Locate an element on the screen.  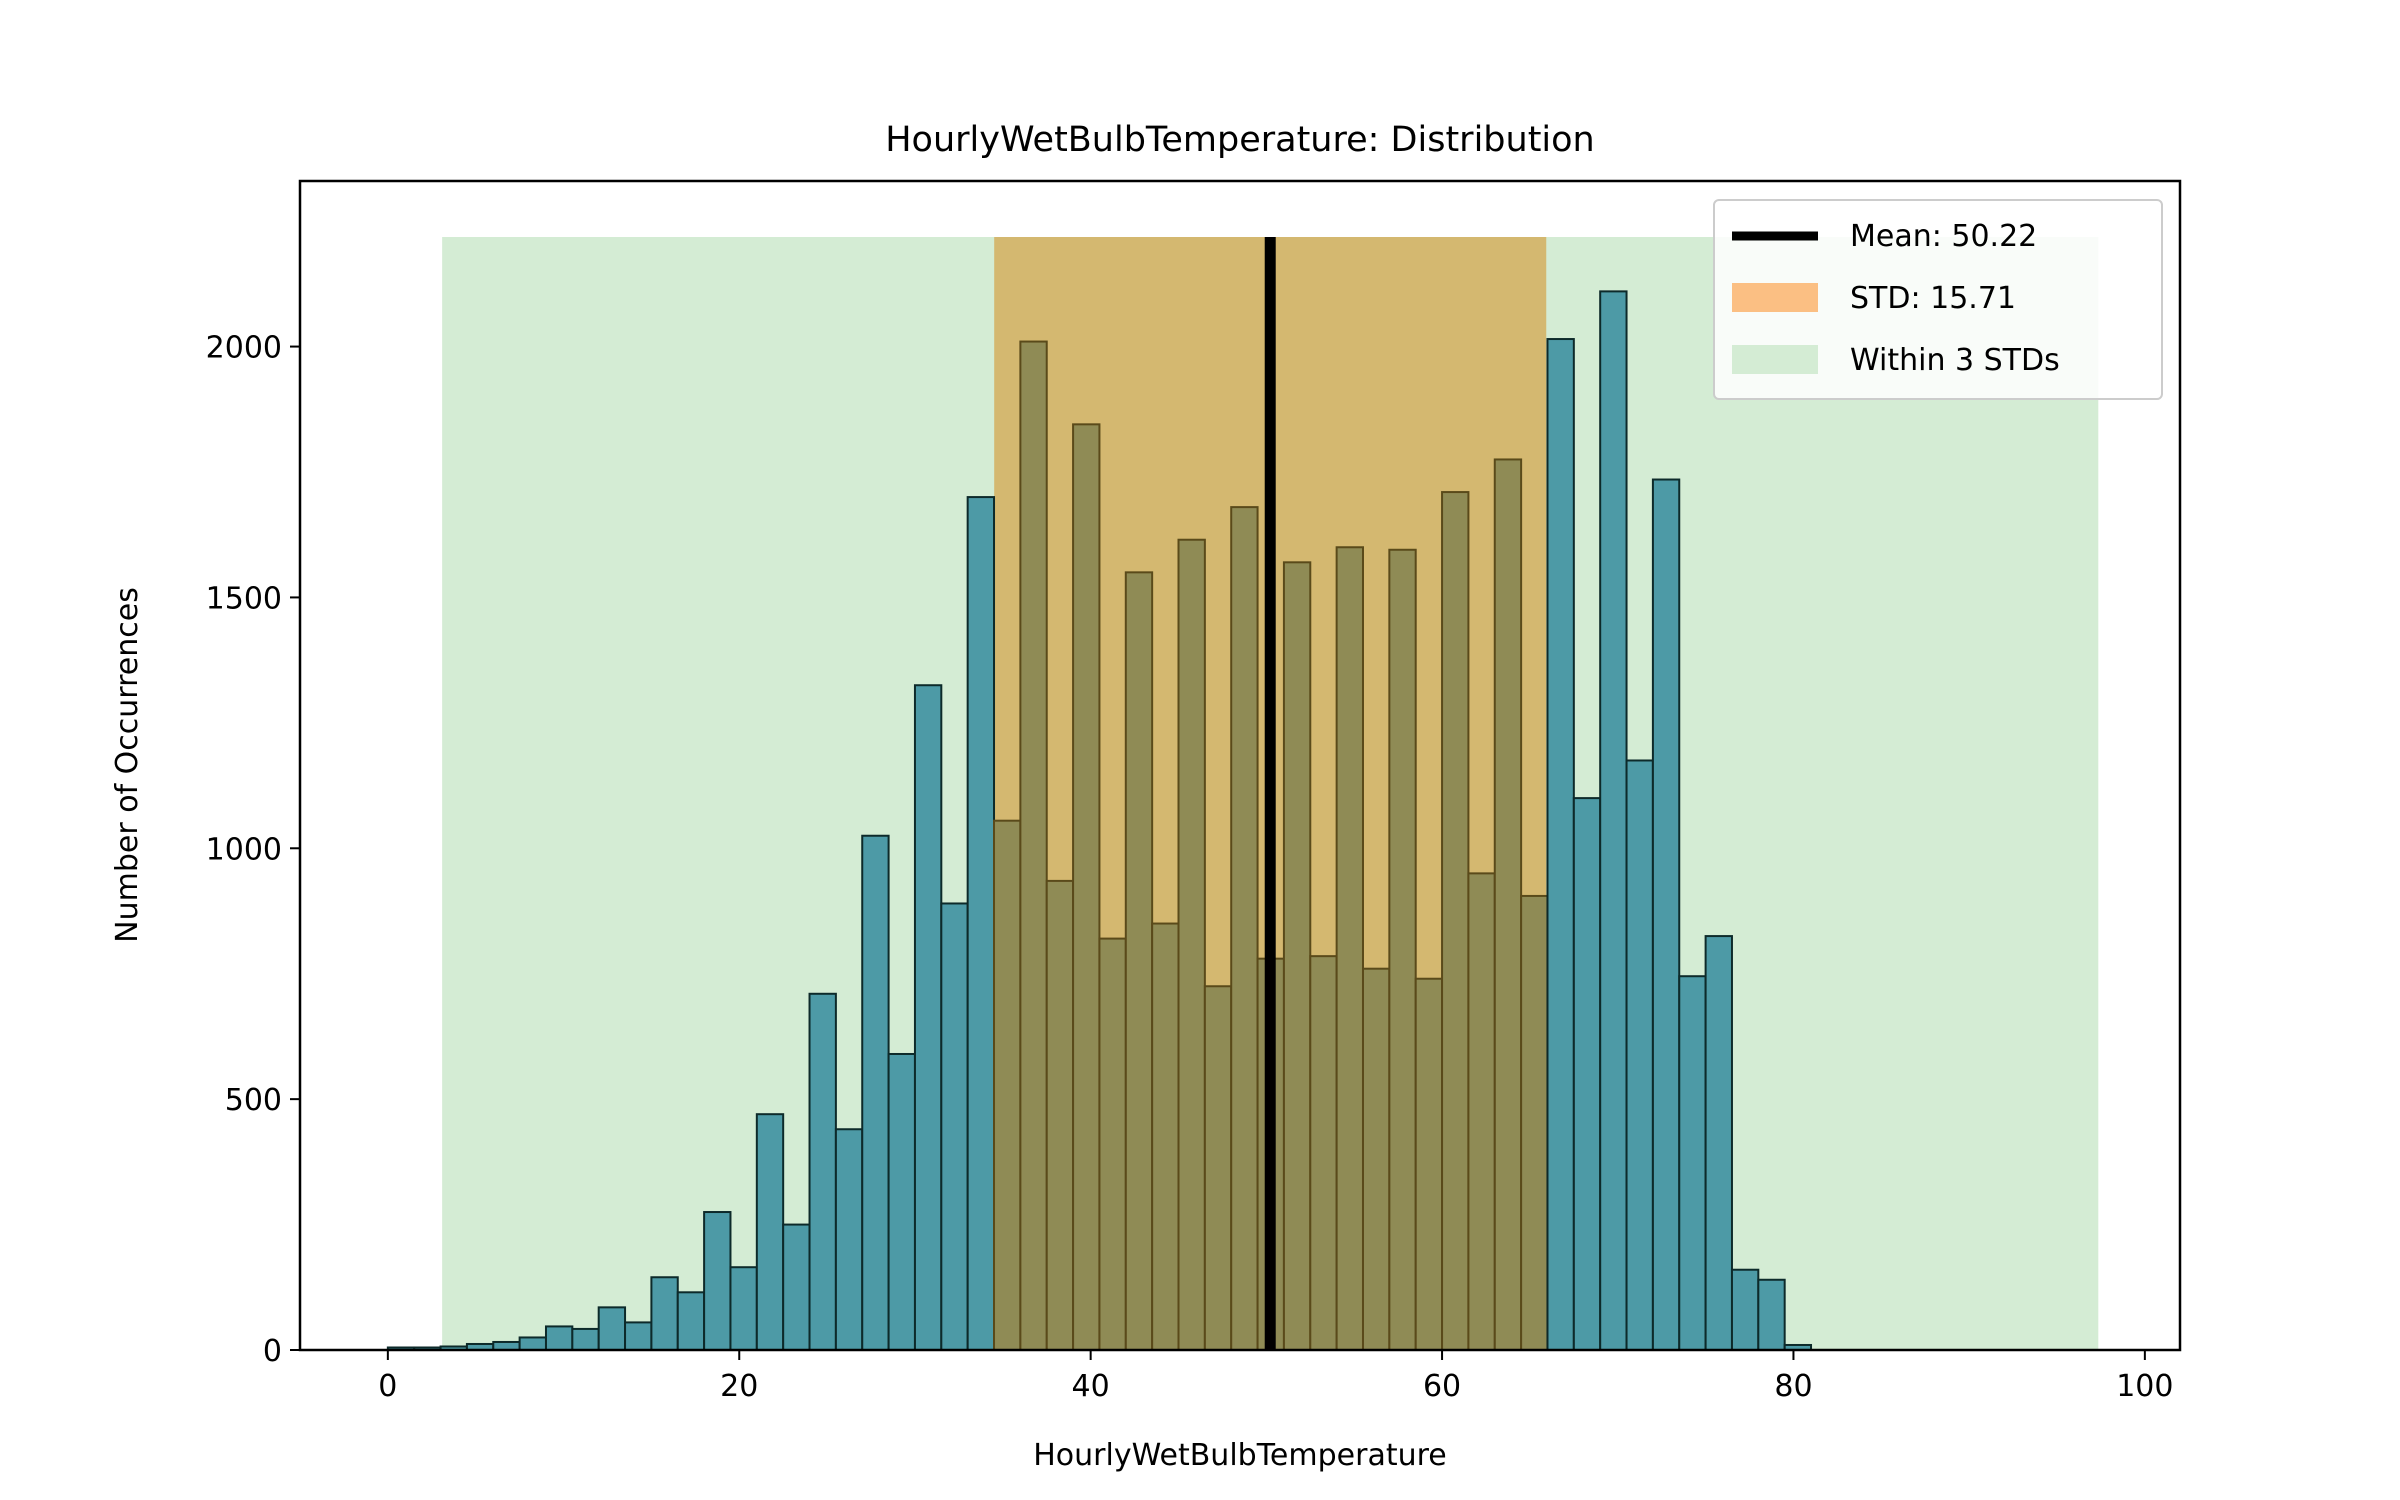
chart-title: HourlyWetBulbTemperature: Distribution is located at coordinates (1240, 140).